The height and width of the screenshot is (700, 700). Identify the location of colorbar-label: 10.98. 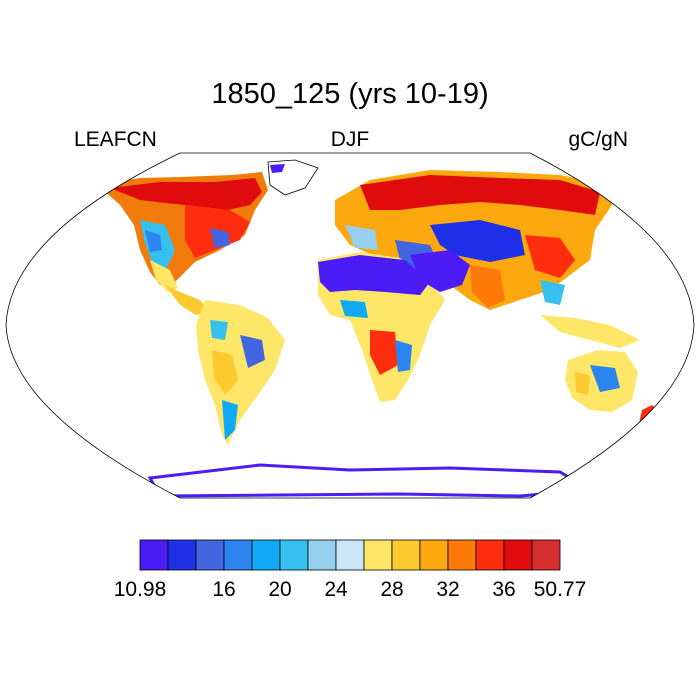
(140, 589).